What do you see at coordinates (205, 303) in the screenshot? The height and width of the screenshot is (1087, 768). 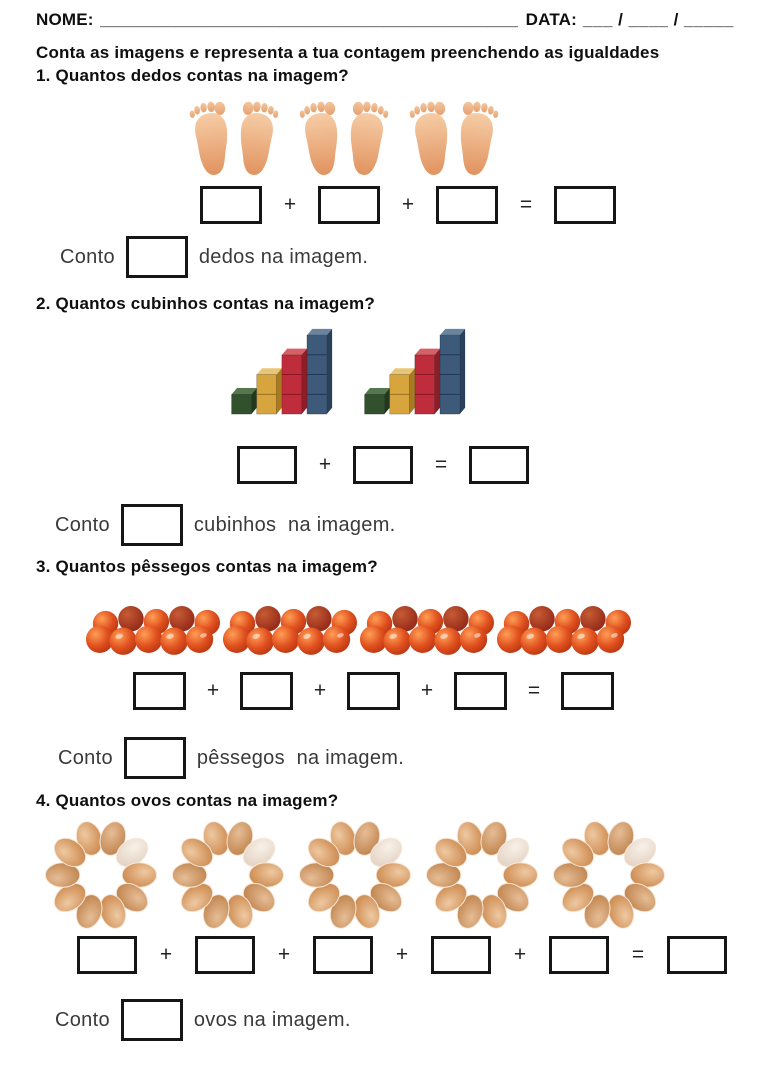 I see `question-2-heading: 2. Quantos cubinhos contas na imagem?` at bounding box center [205, 303].